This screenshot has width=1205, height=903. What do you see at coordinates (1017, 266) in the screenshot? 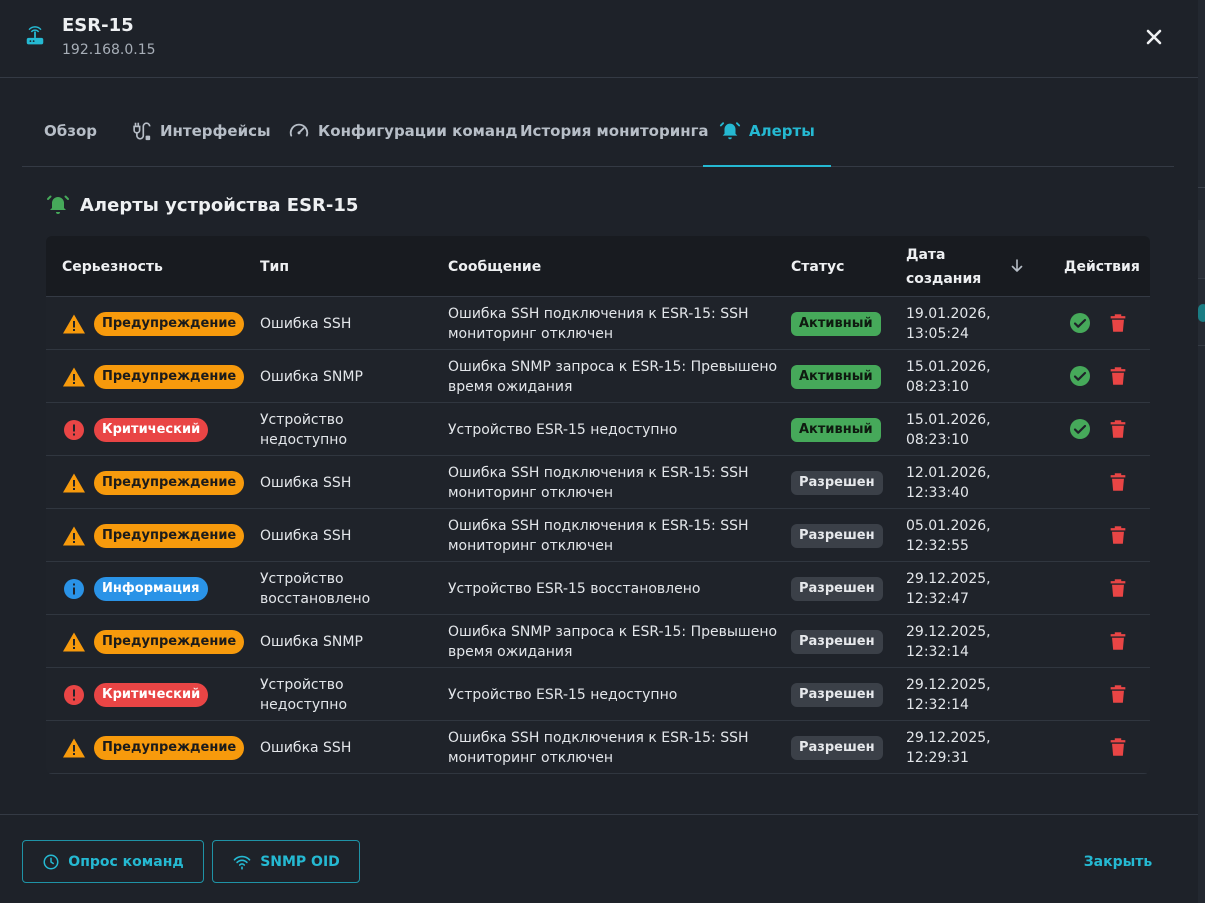
I see `sort-arrow-down-icon` at bounding box center [1017, 266].